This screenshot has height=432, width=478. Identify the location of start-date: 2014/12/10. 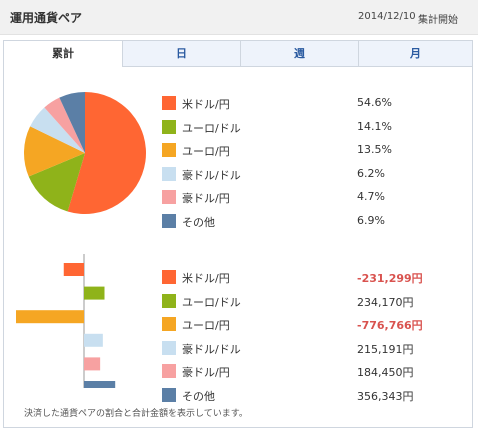
(387, 16).